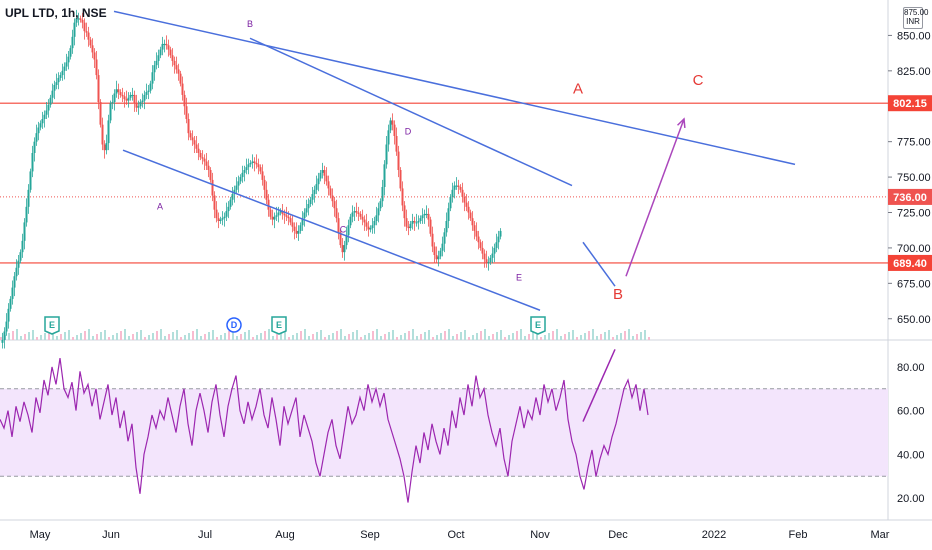 The width and height of the screenshot is (932, 550). What do you see at coordinates (655, 197) in the screenshot?
I see `projection-arrow` at bounding box center [655, 197].